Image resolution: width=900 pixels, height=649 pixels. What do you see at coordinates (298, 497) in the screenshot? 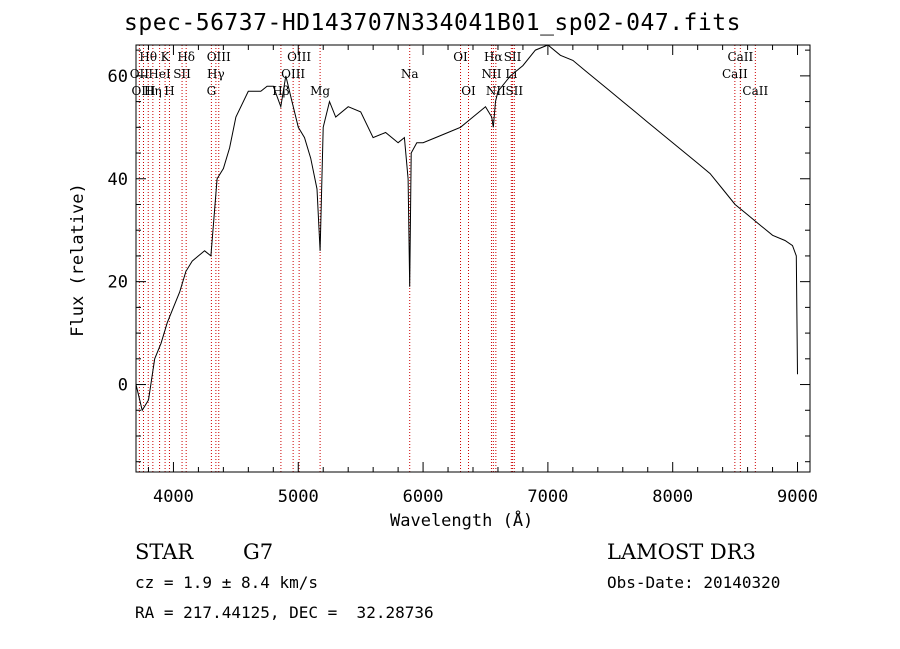
I see `x-tick-label: 5000` at bounding box center [298, 497].